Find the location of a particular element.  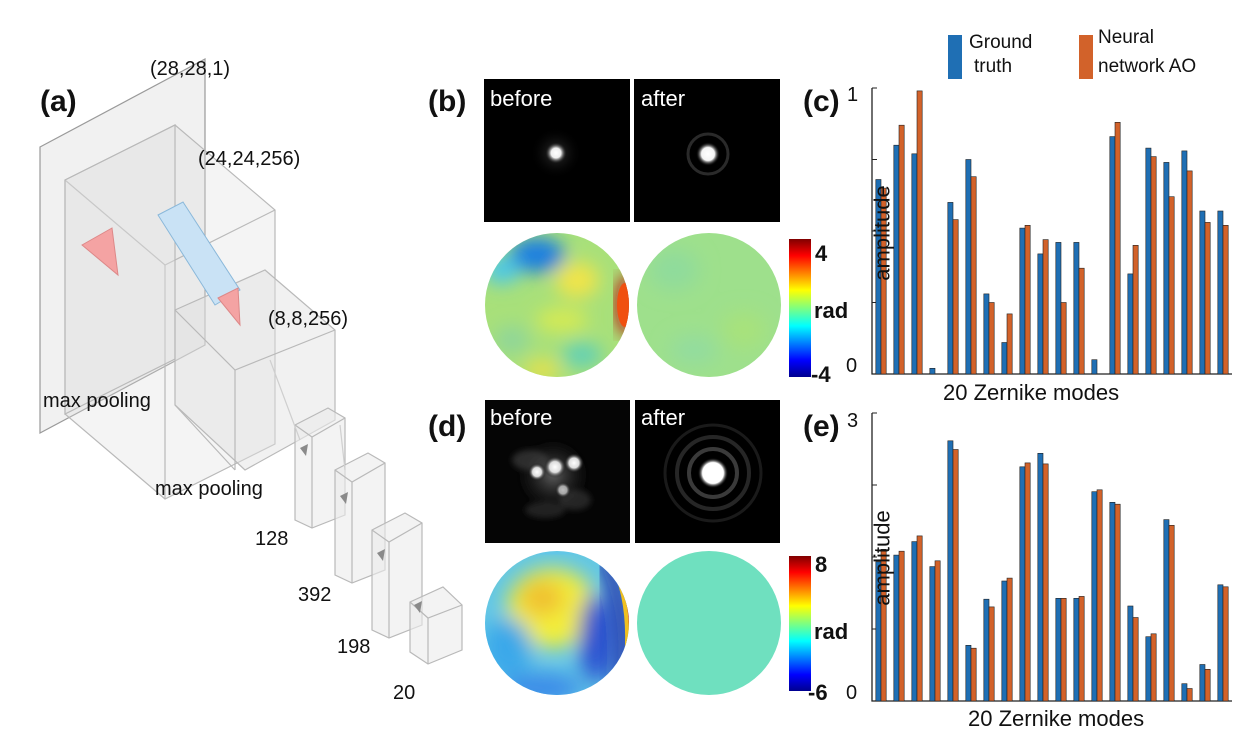

conv1-shape-label: (24,24,256) is located at coordinates (249, 159).